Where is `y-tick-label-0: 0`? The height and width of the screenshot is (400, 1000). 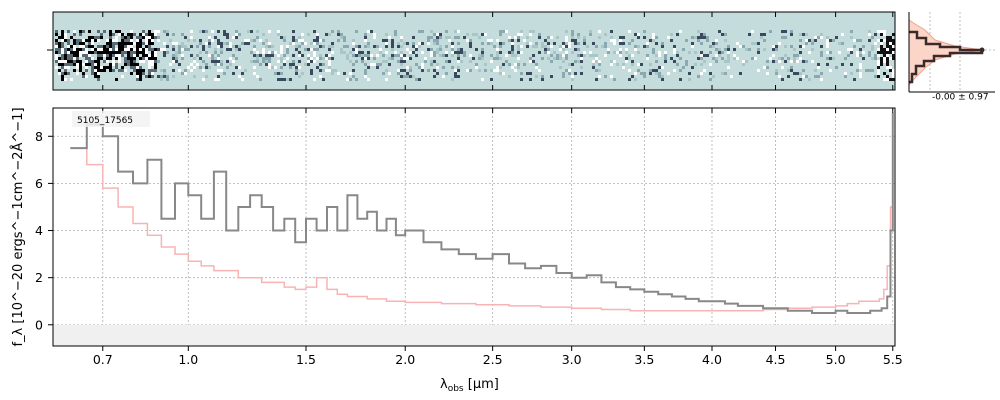
y-tick-label-0: 0 is located at coordinates (39, 324).